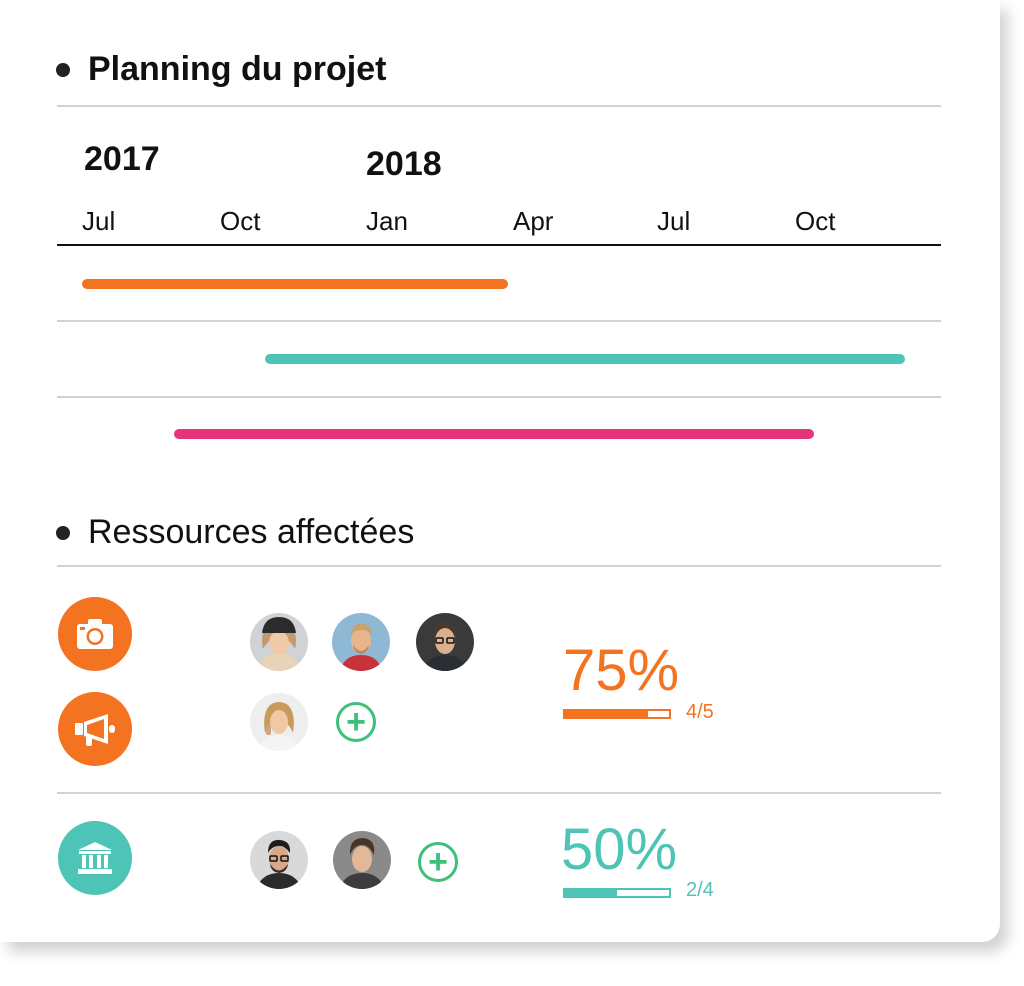  I want to click on month-label: Apr, so click(533, 221).